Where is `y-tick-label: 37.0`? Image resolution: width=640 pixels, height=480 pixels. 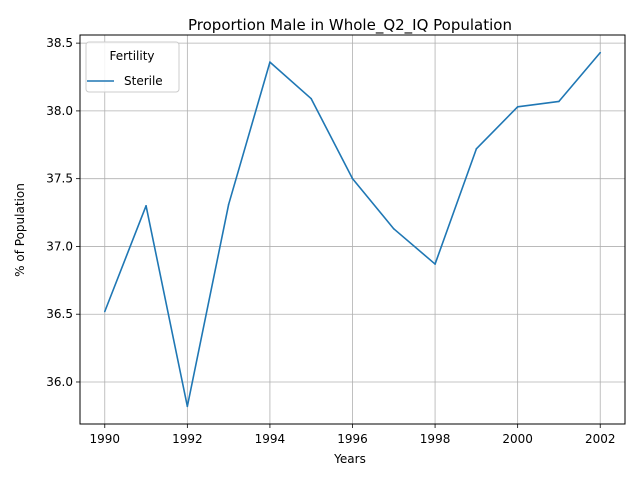 y-tick-label: 37.0 is located at coordinates (59, 246).